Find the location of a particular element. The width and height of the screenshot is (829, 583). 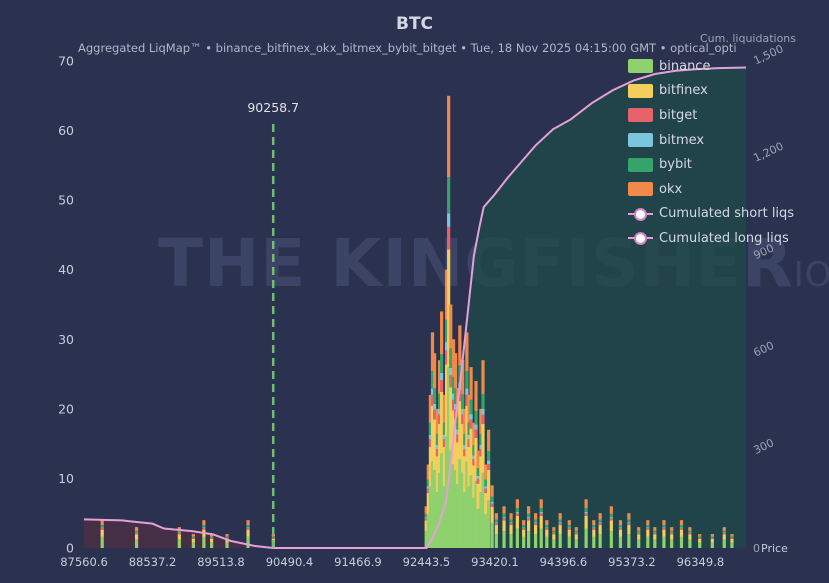

y2-tick-label: 300 is located at coordinates (763, 446).